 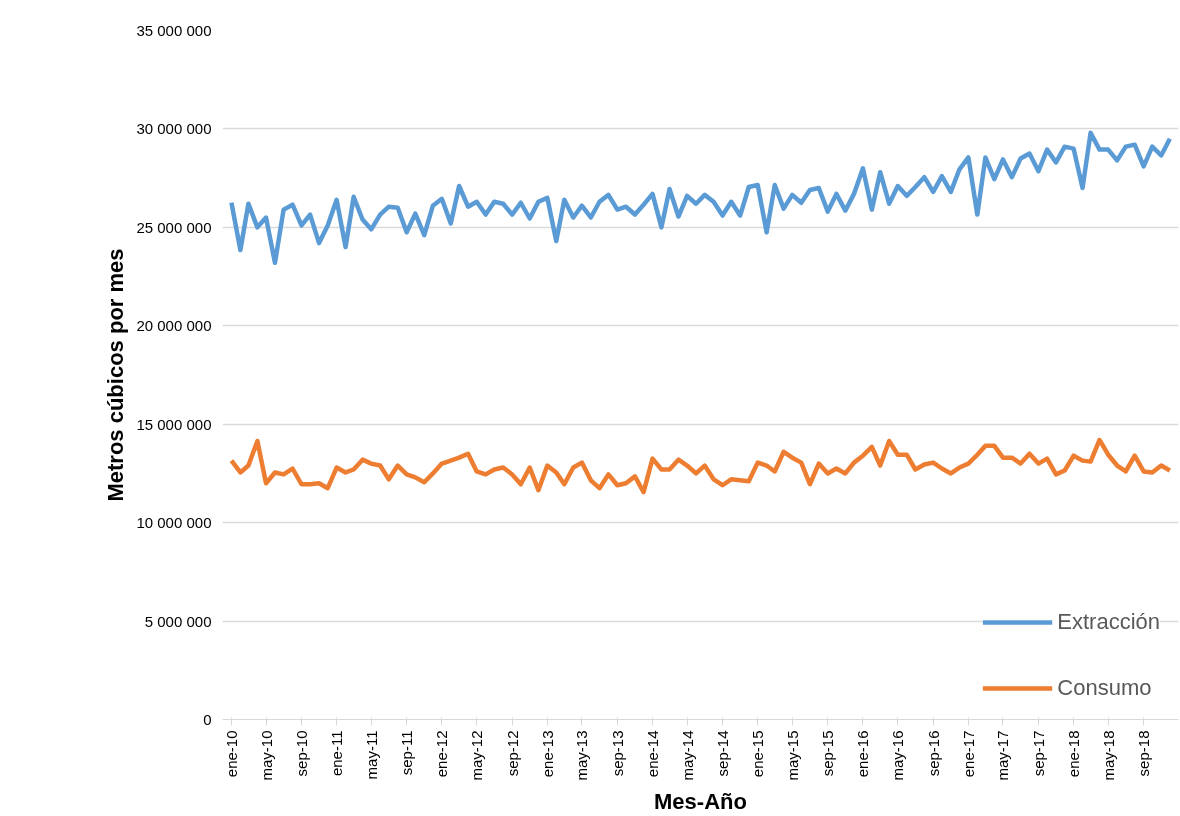 I want to click on x-axis-title: Mes-Año, so click(x=700, y=801).